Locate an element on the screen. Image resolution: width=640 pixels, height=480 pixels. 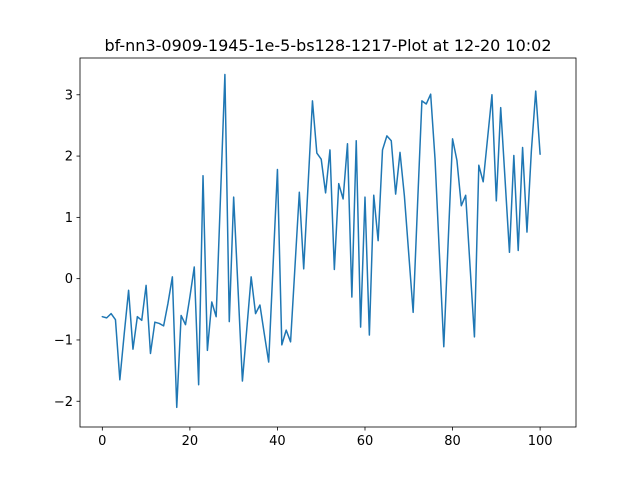
y-tick-label: 3 is located at coordinates (69, 95).